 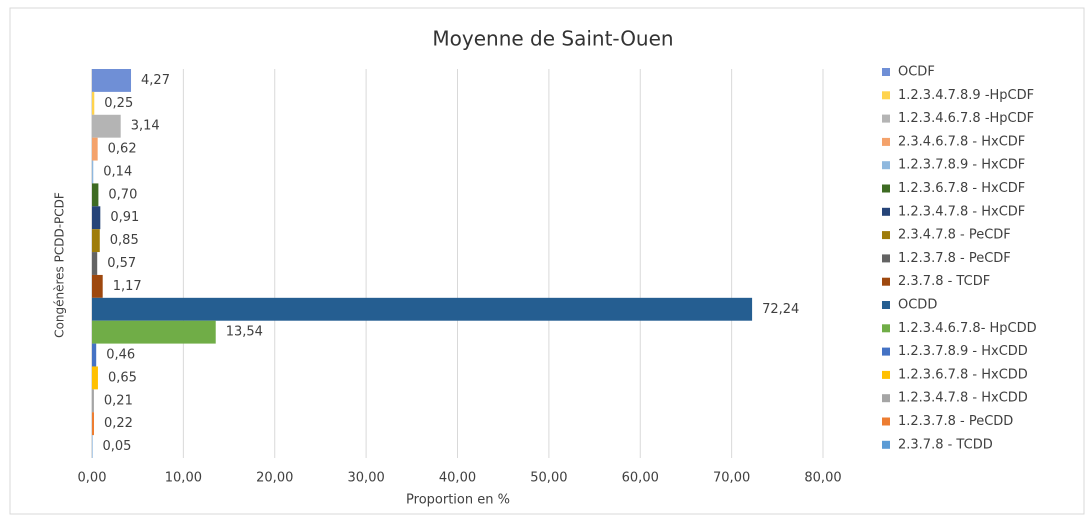 I want to click on data-label: 0,65, so click(x=122, y=377).